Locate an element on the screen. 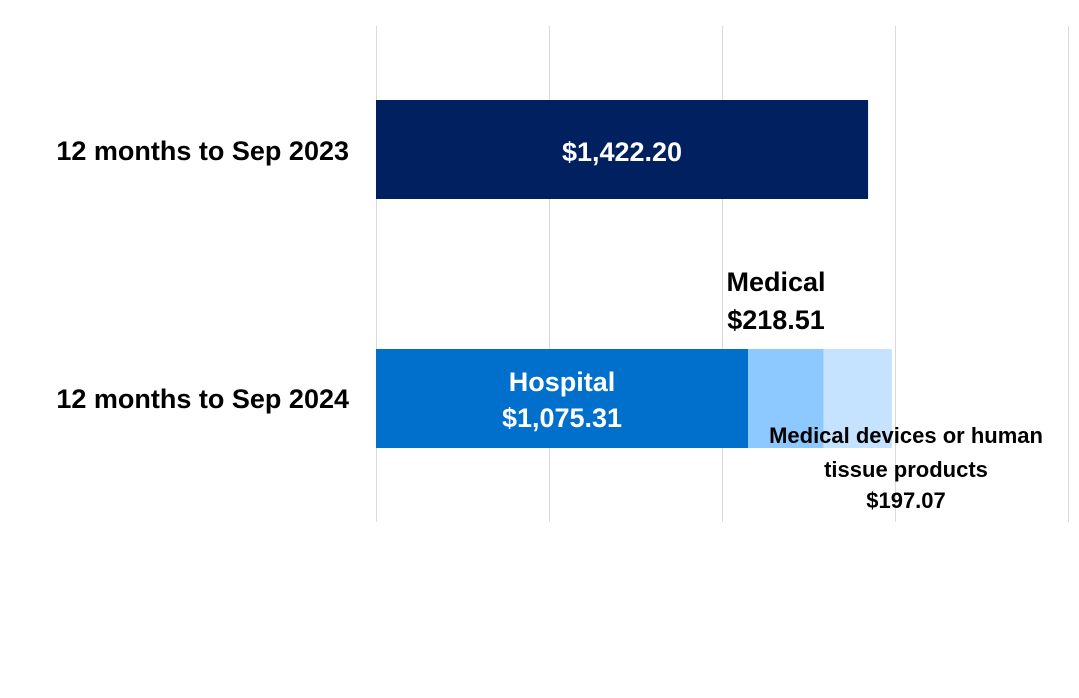 The height and width of the screenshot is (698, 1079). data-label-2023-total: $1,422.20 is located at coordinates (622, 152).